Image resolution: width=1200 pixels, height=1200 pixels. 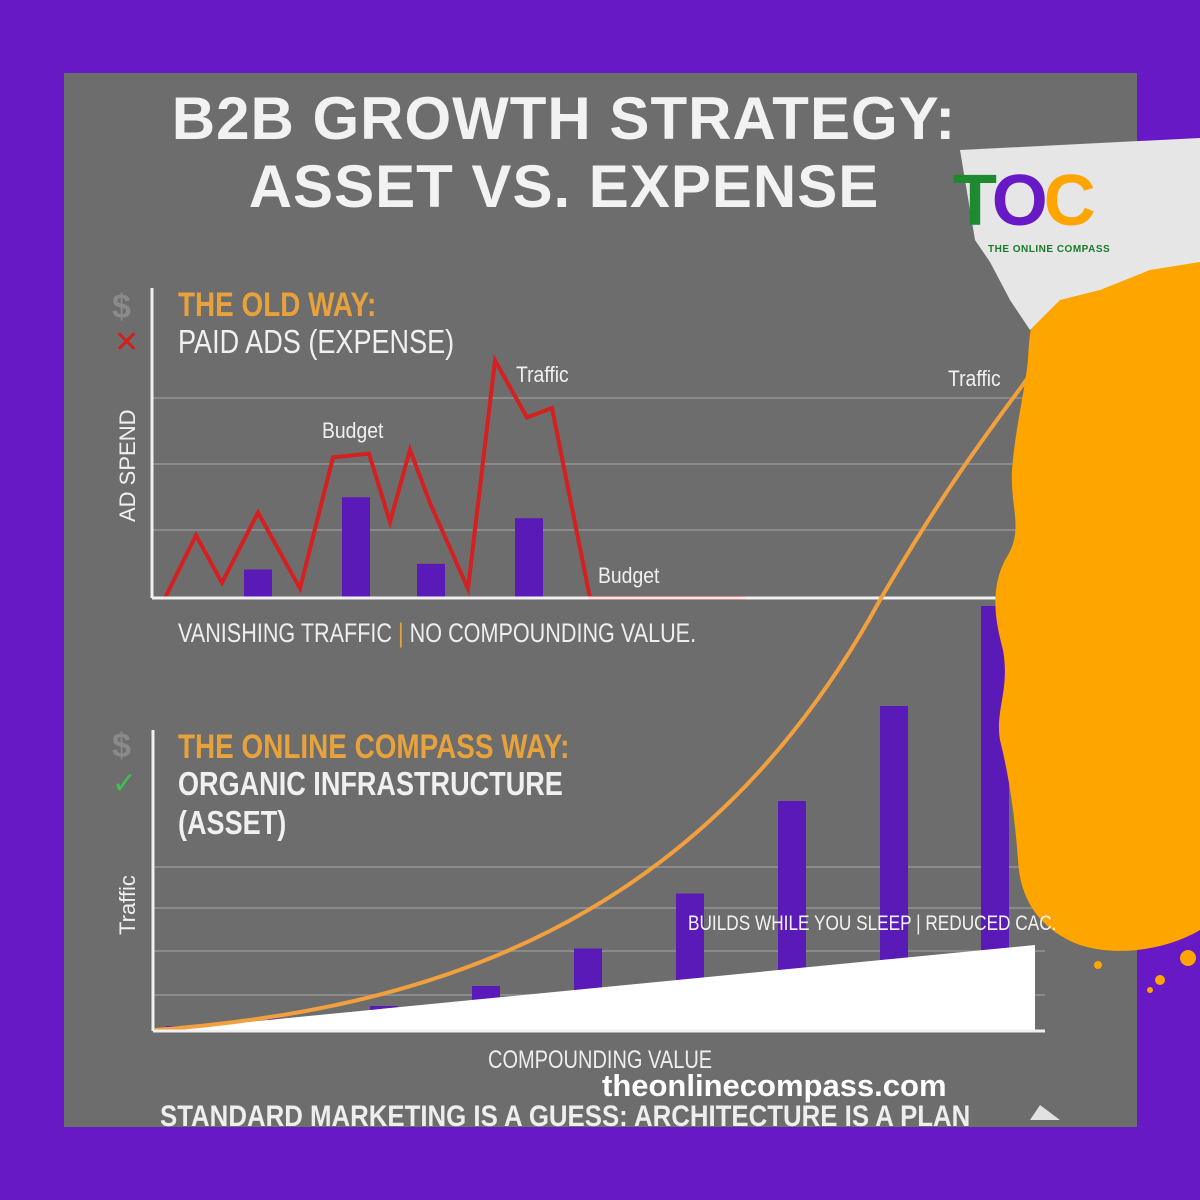 I want to click on builds-while-you-sleep-caption: BUILDS WHILE YOU SLEEP | REDUCED CAC., so click(x=872, y=923).